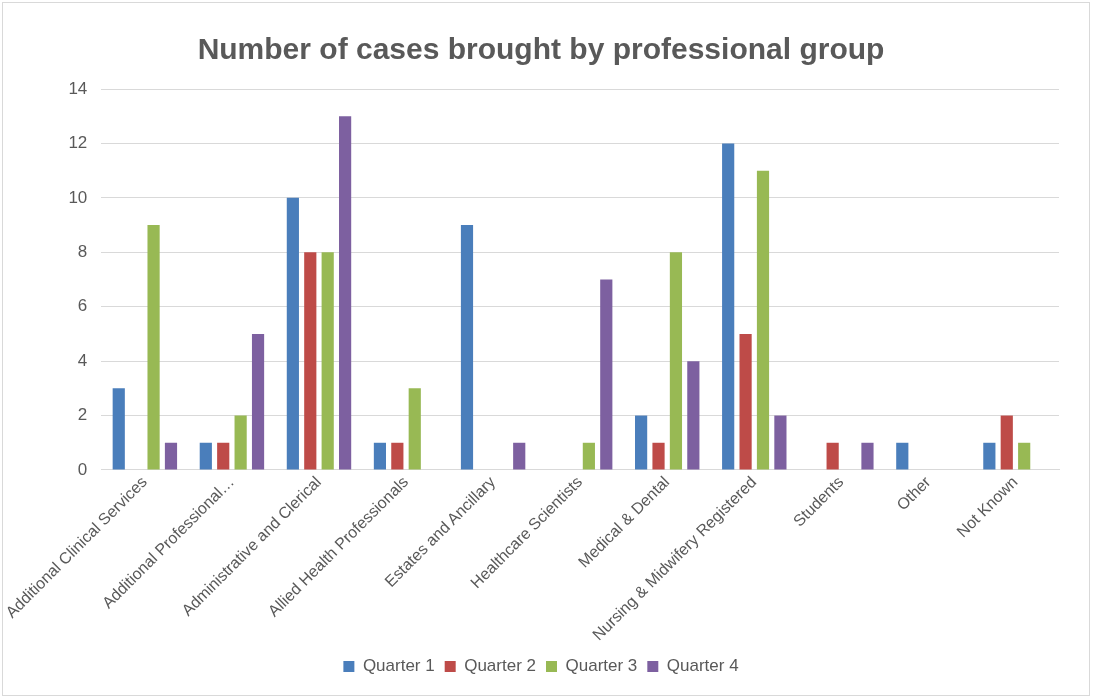 This screenshot has height=700, width=1094. What do you see at coordinates (601, 666) in the screenshot?
I see `legend-label: Quarter 3` at bounding box center [601, 666].